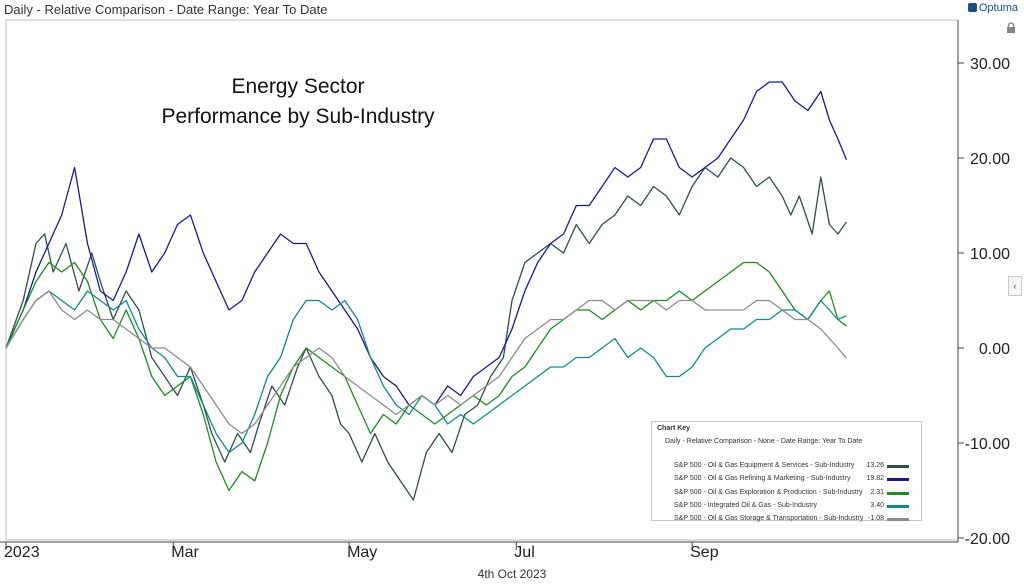 This screenshot has width=1024, height=587. I want to click on legend-series-value: -1.08, so click(876, 519).